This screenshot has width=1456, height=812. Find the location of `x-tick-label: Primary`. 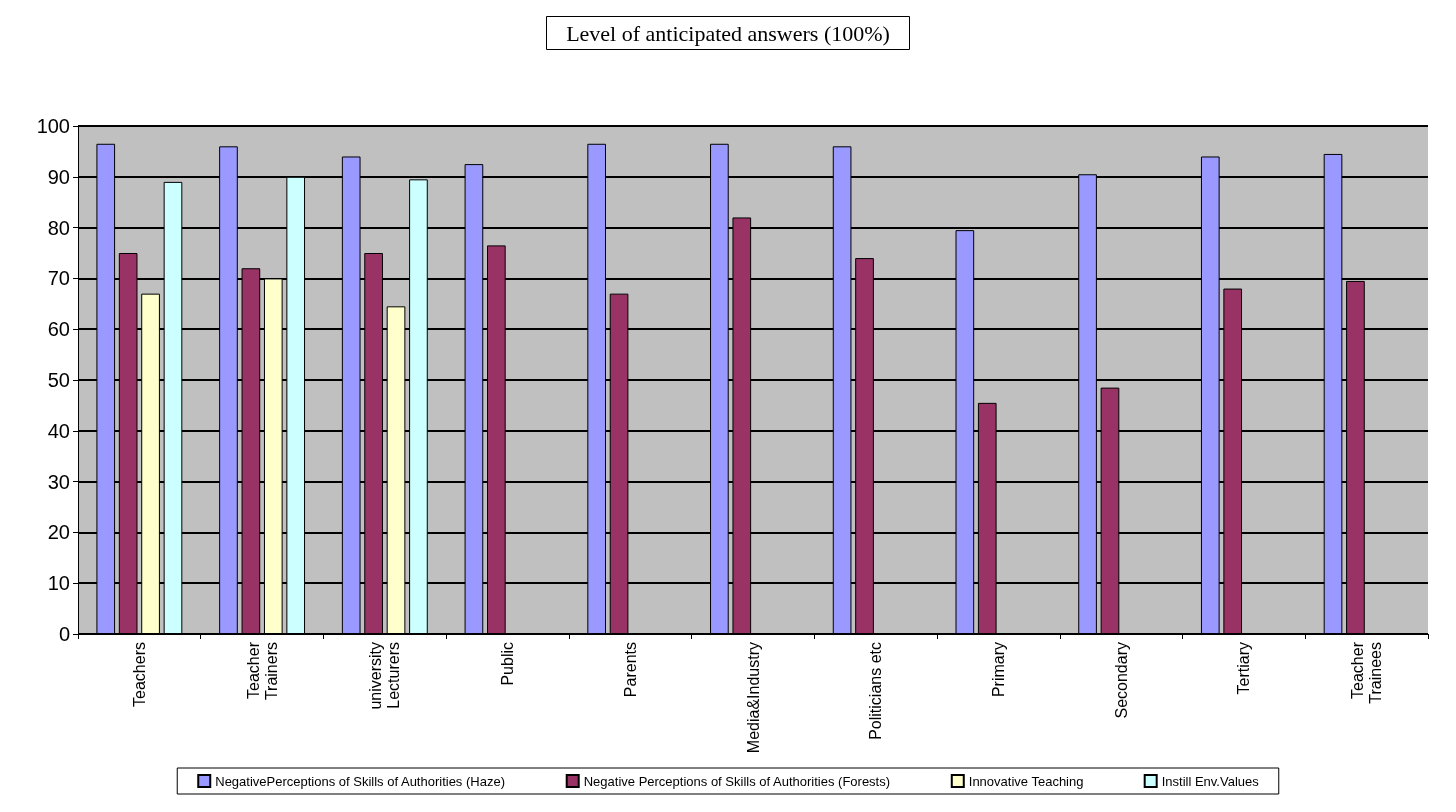

x-tick-label: Primary is located at coordinates (998, 670).